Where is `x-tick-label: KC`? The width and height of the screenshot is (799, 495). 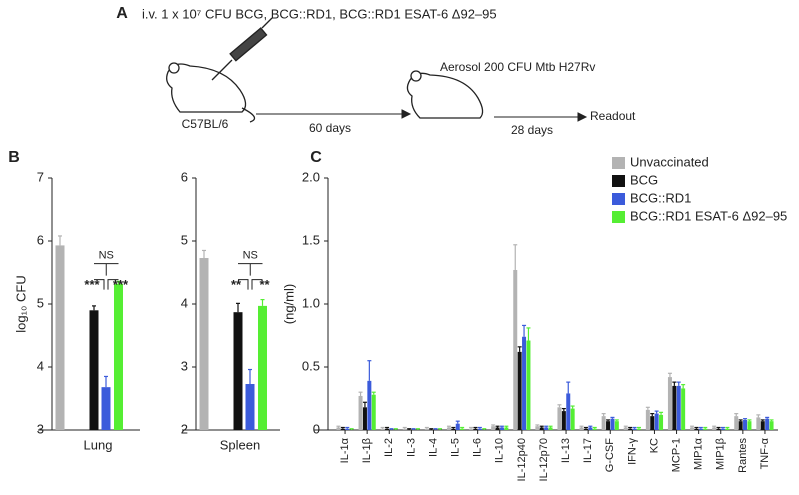 x-tick-label: KC is located at coordinates (654, 445).